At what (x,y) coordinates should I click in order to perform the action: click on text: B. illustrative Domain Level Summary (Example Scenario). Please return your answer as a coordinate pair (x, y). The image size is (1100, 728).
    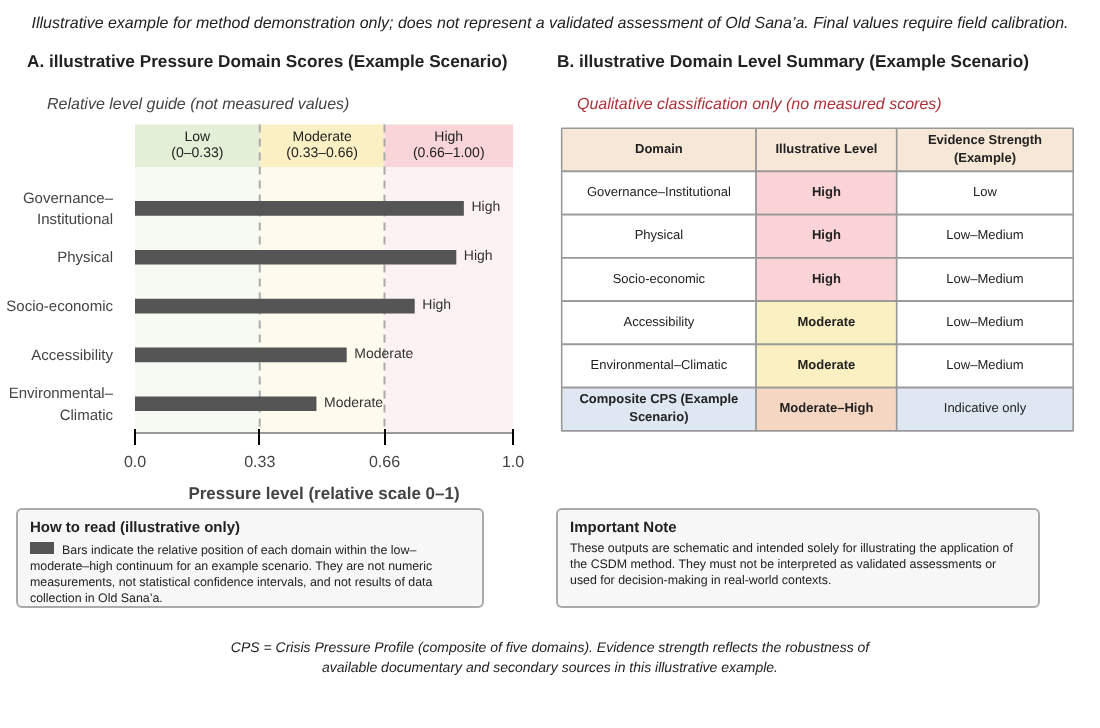
    Looking at the image, I should click on (793, 61).